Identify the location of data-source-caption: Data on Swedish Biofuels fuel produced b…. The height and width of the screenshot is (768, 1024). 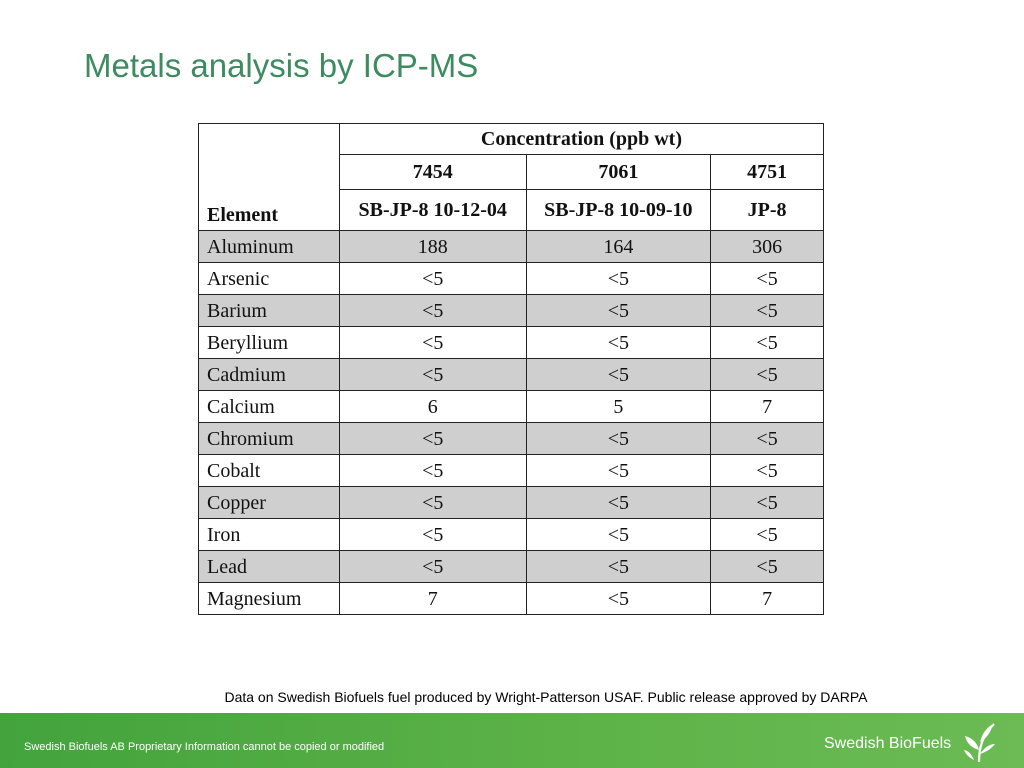
(546, 697).